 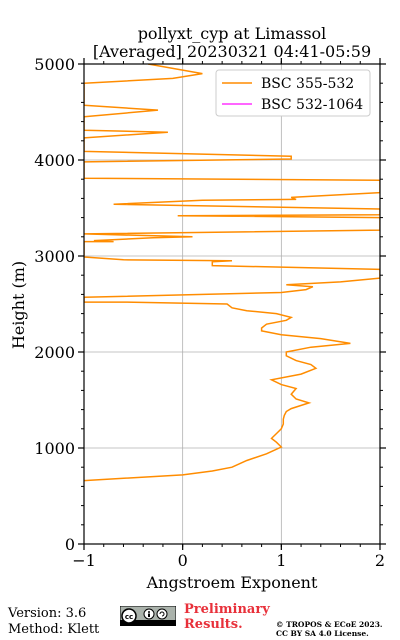 What do you see at coordinates (148, 616) in the screenshot?
I see `cc-by-sa-icon: cc` at bounding box center [148, 616].